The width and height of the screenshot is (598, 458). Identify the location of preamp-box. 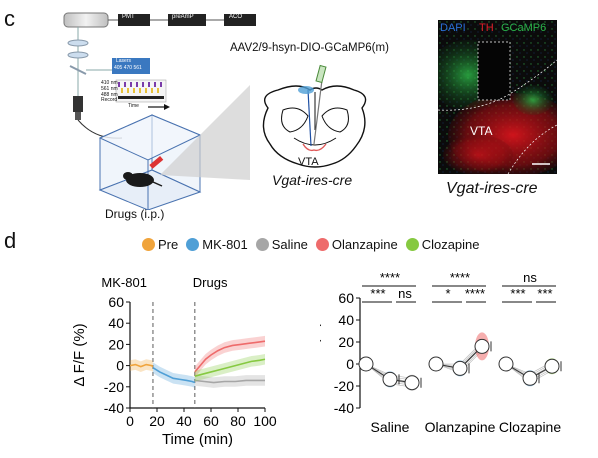
(187, 20).